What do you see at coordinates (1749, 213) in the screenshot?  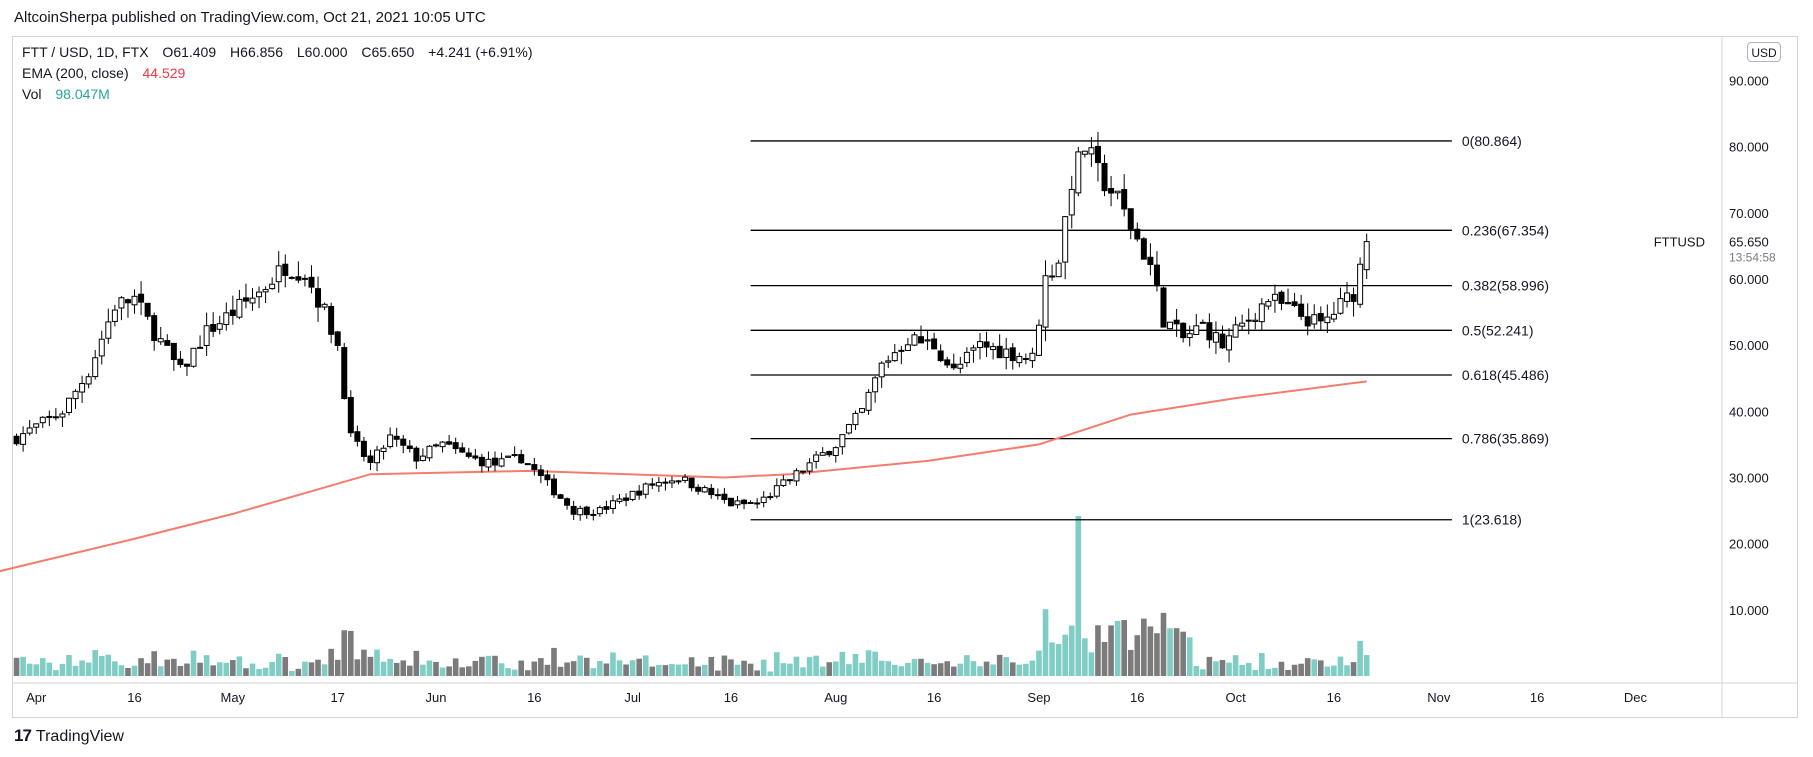 I see `price-tick-label: 70.000` at bounding box center [1749, 213].